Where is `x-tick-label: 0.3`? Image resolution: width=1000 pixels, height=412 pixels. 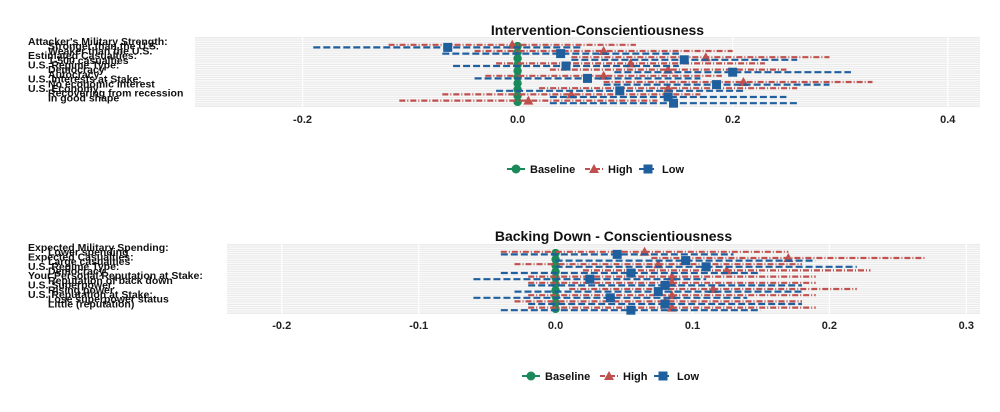
x-tick-label: 0.3 is located at coordinates (966, 326).